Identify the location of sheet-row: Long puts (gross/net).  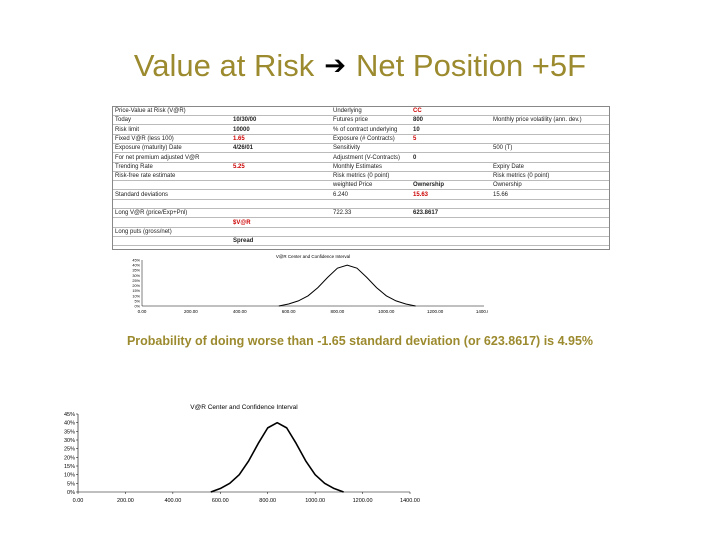
(361, 232).